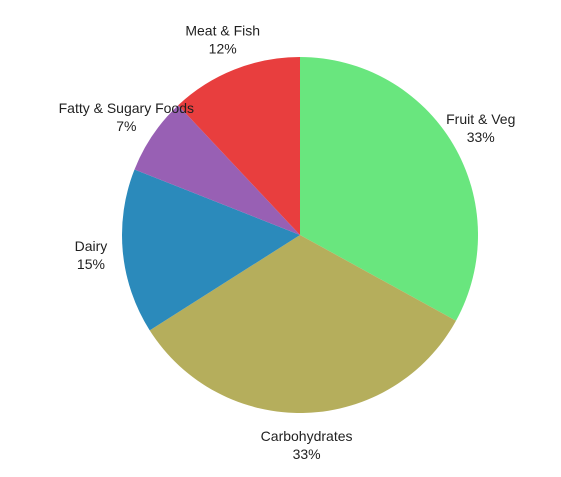  What do you see at coordinates (223, 48) in the screenshot?
I see `pie-label-percent: 12%` at bounding box center [223, 48].